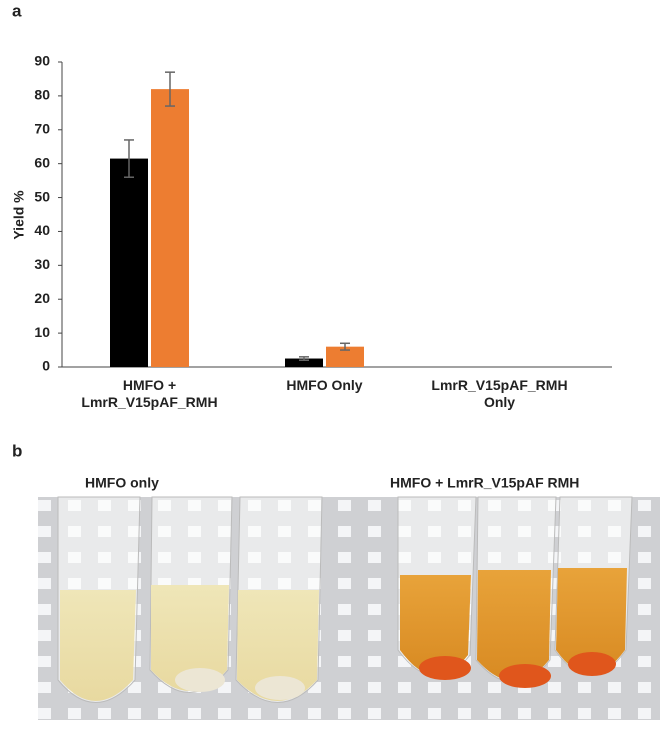 The image size is (672, 732). What do you see at coordinates (46, 366) in the screenshot?
I see `y-tick-label: 0` at bounding box center [46, 366].